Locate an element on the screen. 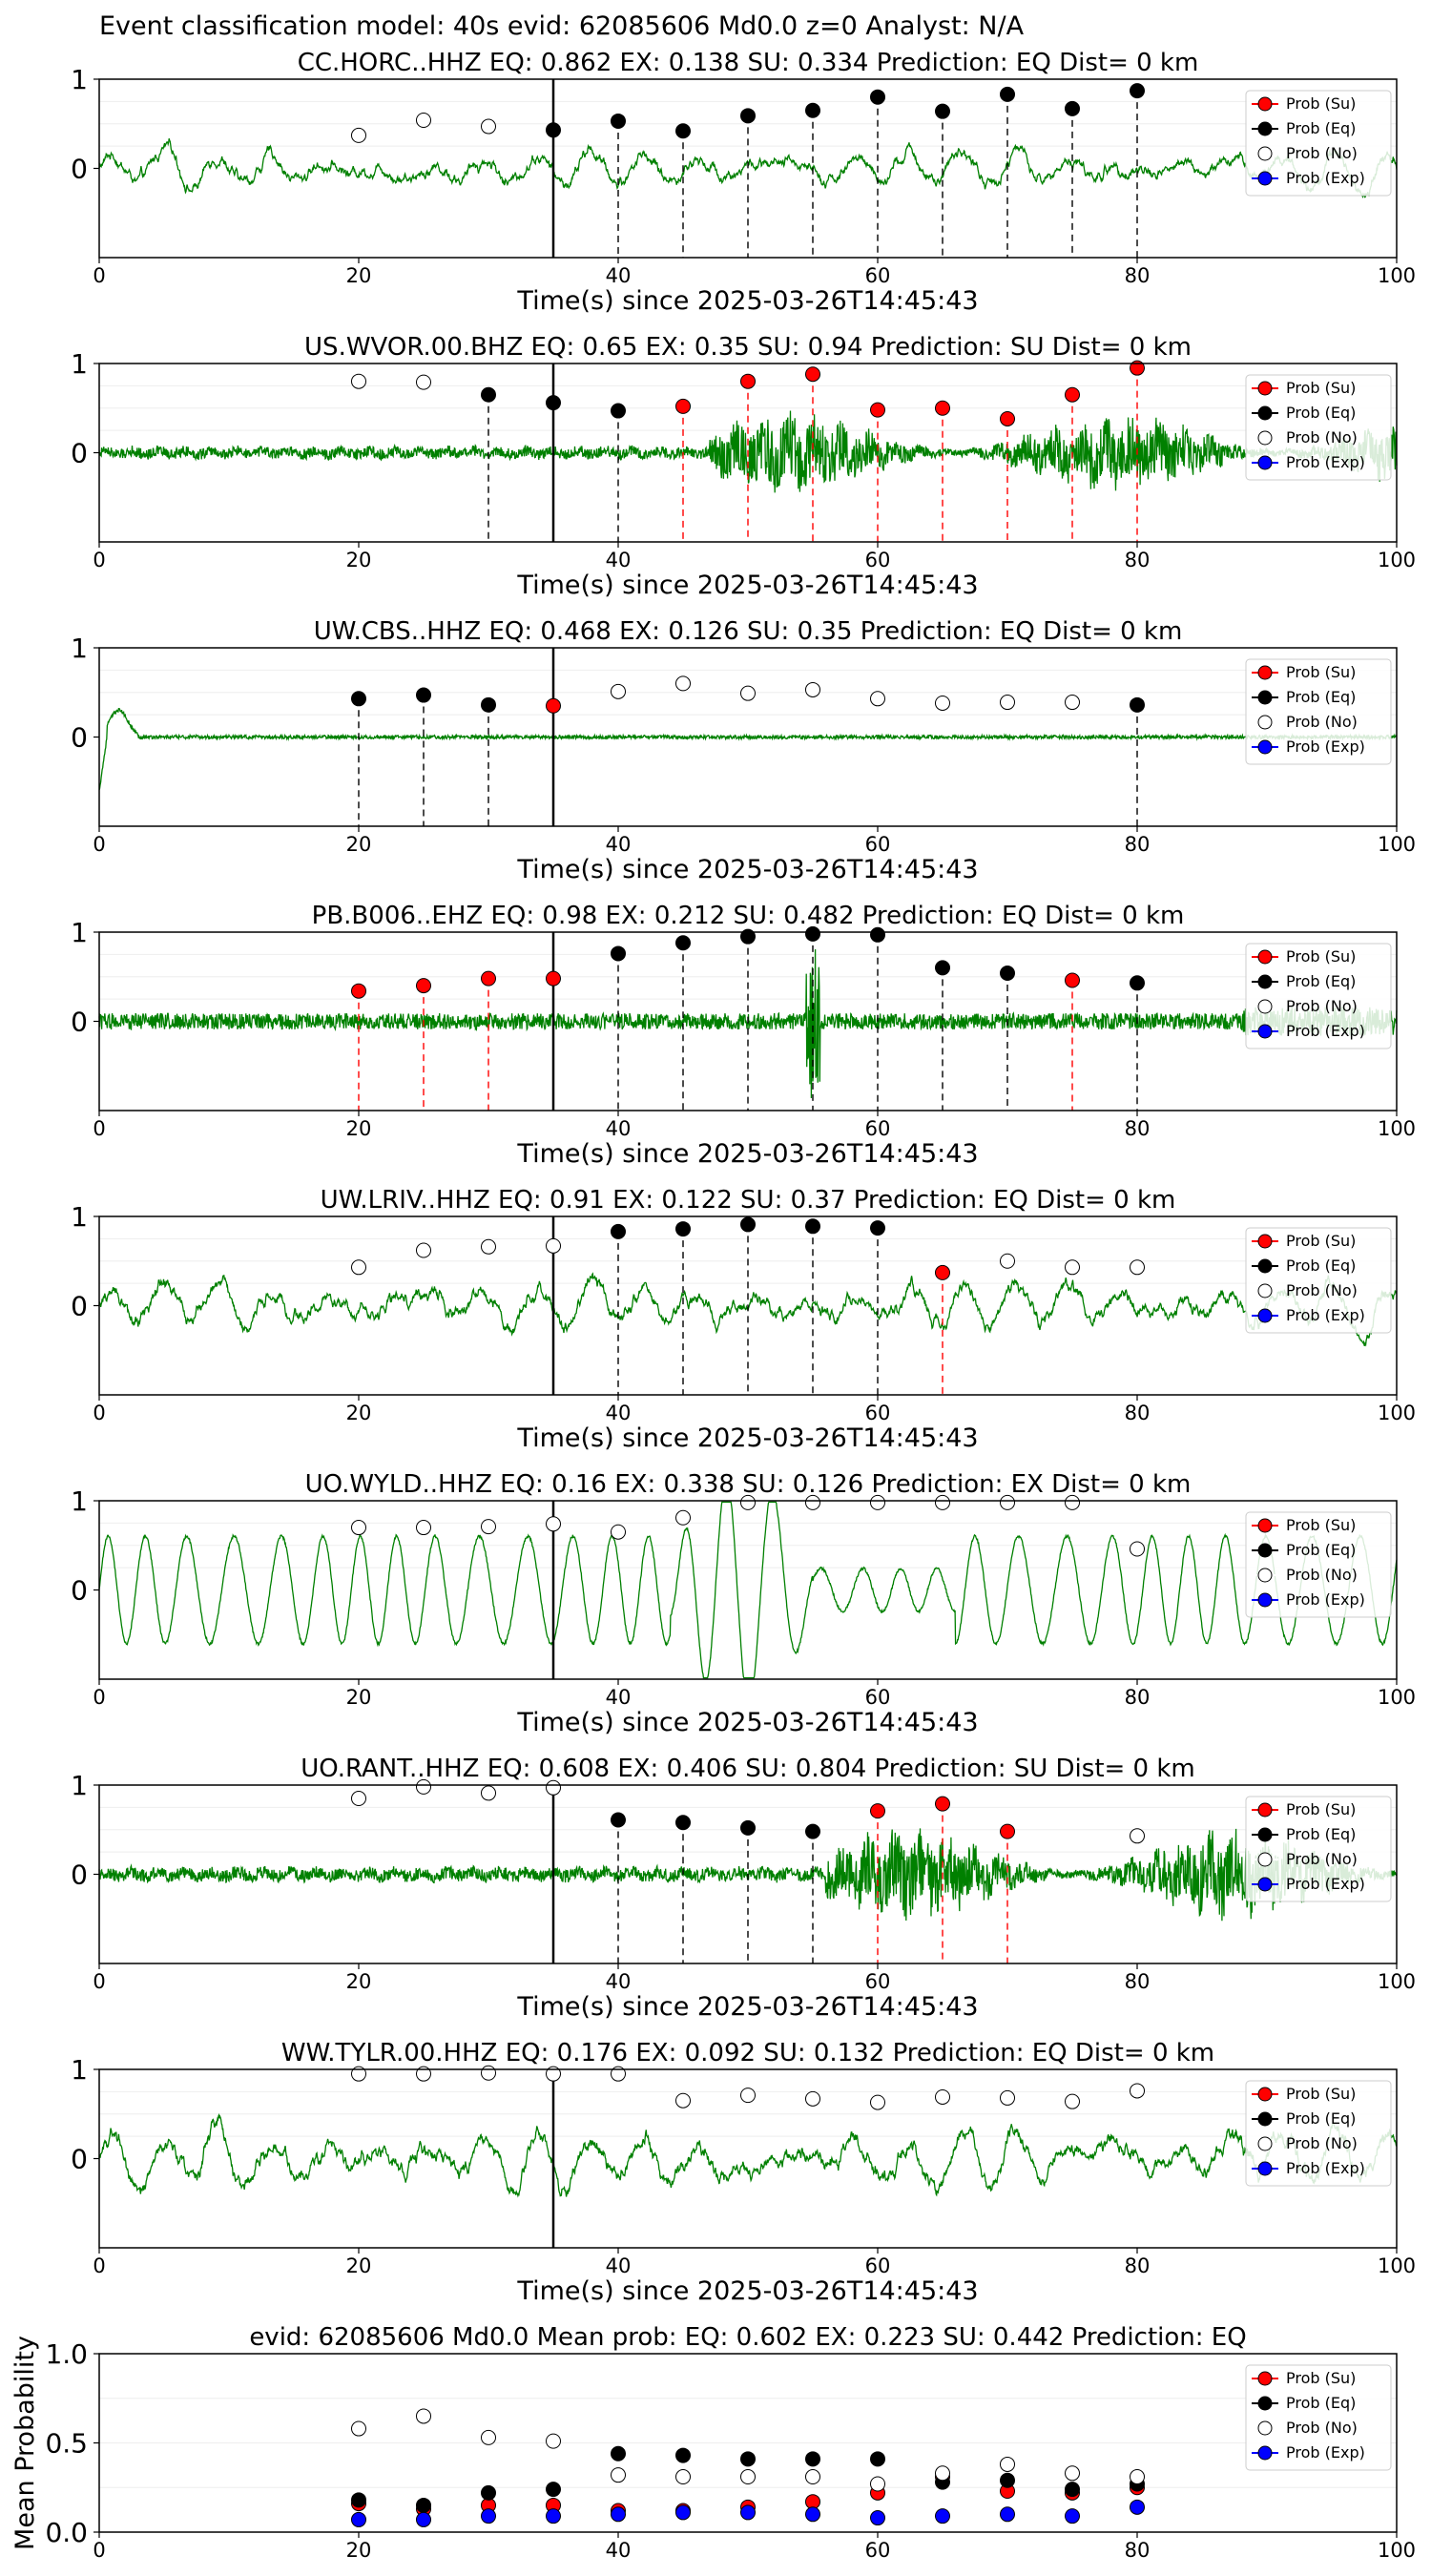 This screenshot has width=1431, height=2576. waveform-trace is located at coordinates (748, 1590).